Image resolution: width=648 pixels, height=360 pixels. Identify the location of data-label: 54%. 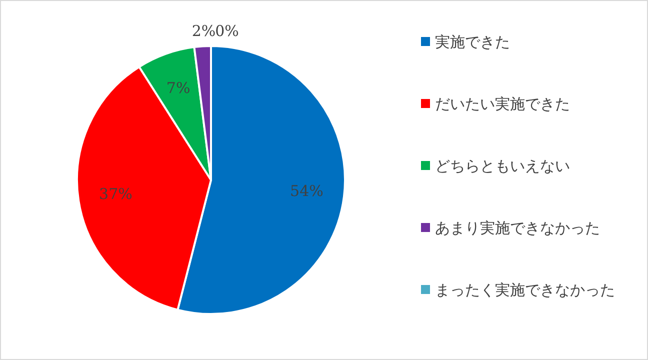
(307, 191).